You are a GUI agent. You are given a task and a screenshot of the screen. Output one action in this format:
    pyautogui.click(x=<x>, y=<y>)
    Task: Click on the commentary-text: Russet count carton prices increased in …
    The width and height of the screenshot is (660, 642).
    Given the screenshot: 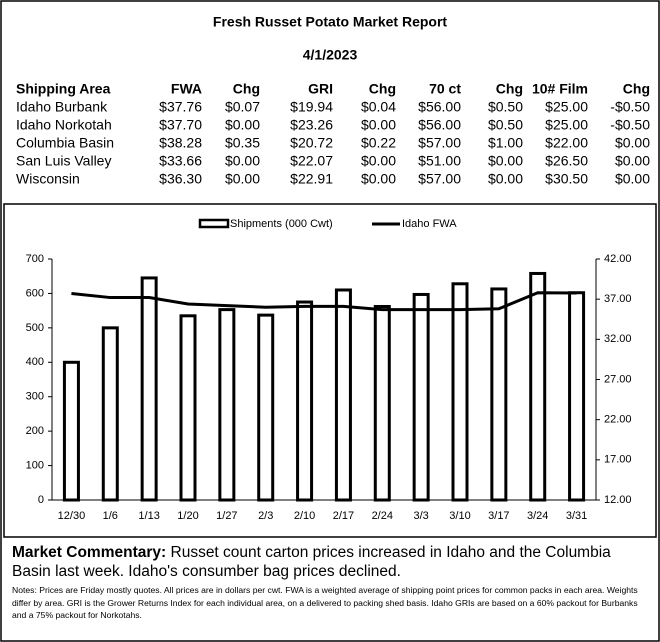 What is the action you would take?
    pyautogui.click(x=311, y=562)
    